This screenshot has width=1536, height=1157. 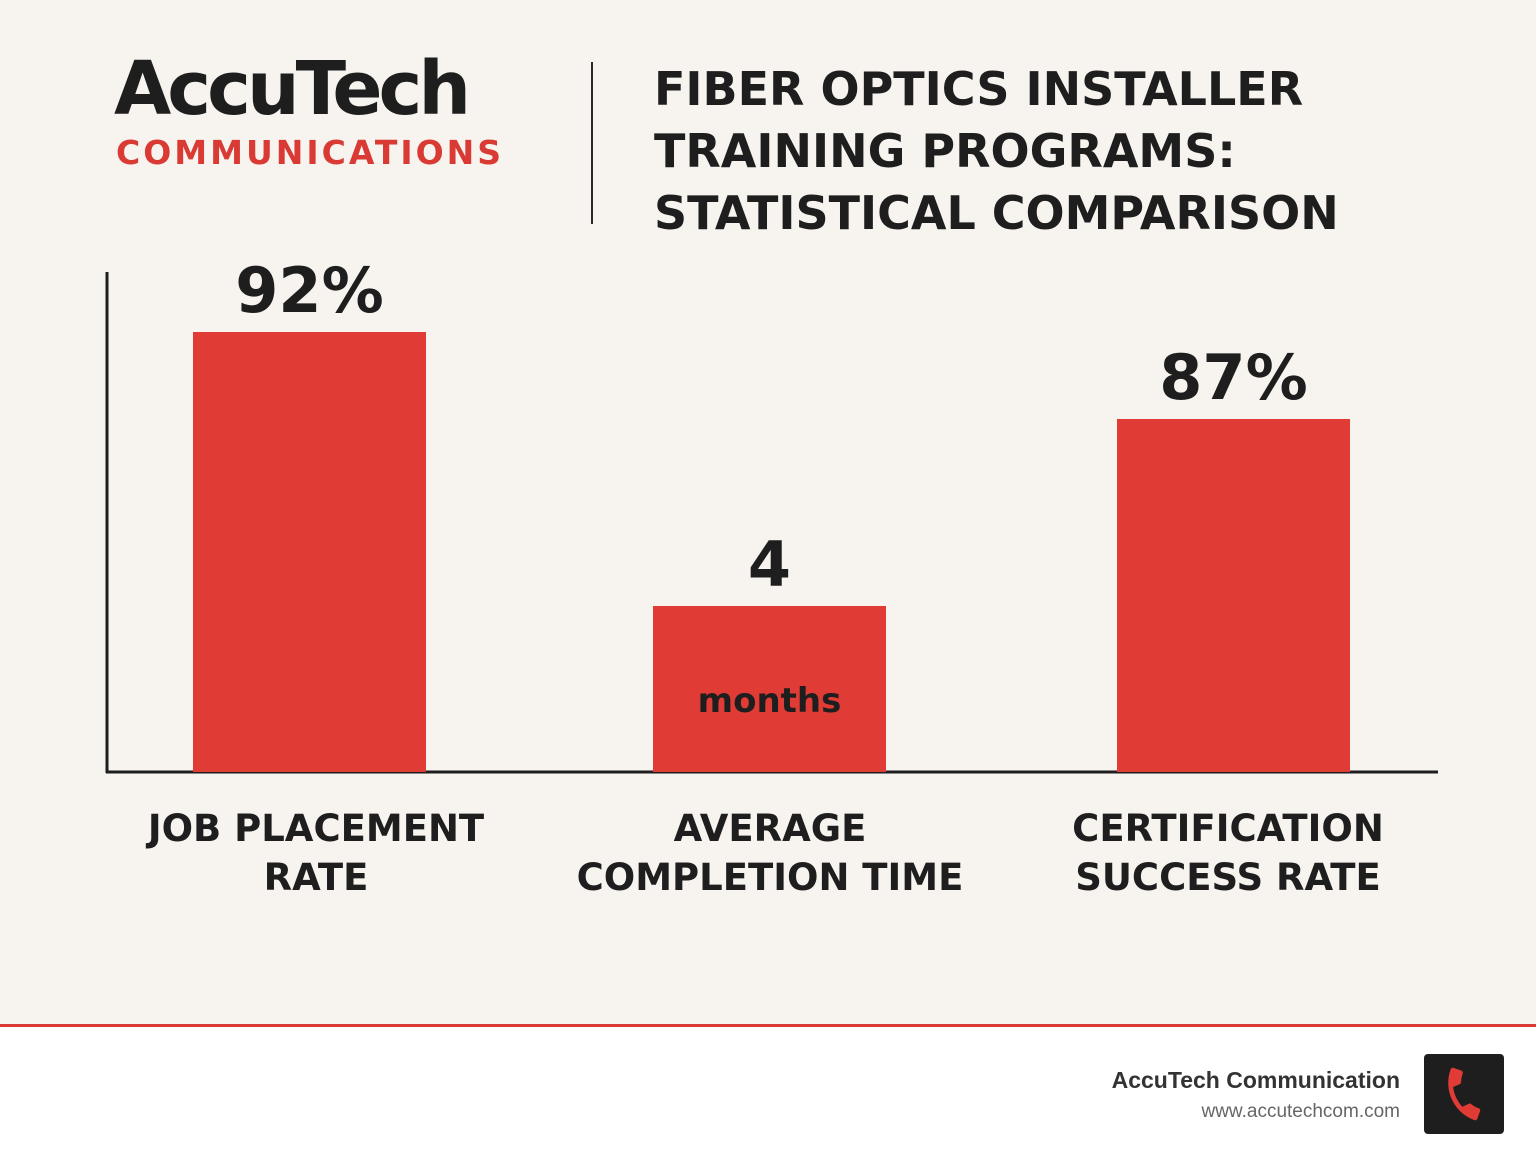 I want to click on title-line-3: STATISTICAL COMPARISON, so click(x=996, y=213).